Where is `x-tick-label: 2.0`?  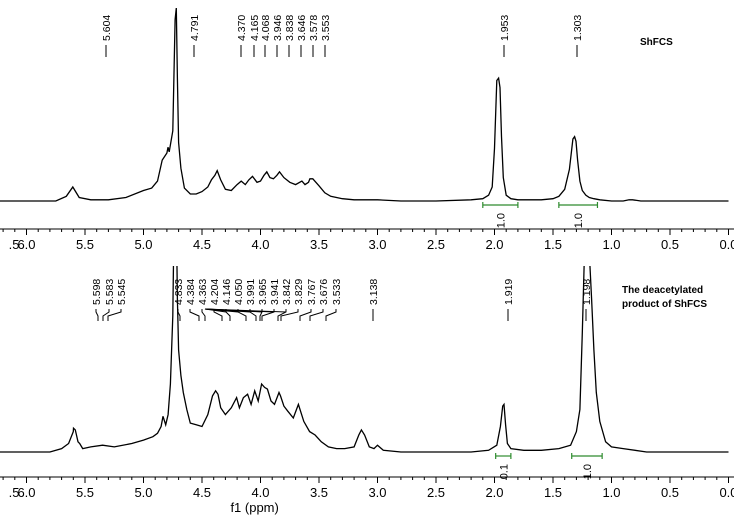 x-tick-label: 2.0 is located at coordinates (494, 492).